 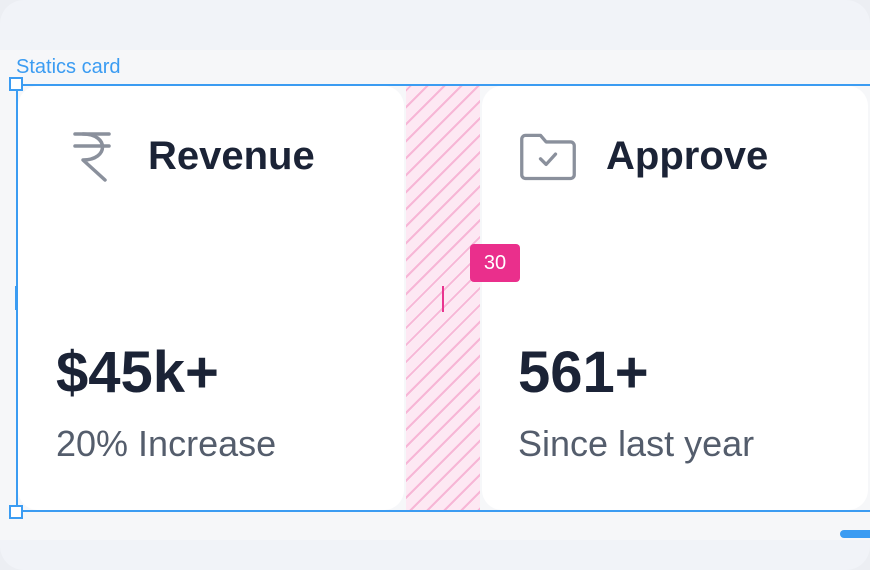 What do you see at coordinates (16, 298) in the screenshot?
I see `resize-handle-left-edge` at bounding box center [16, 298].